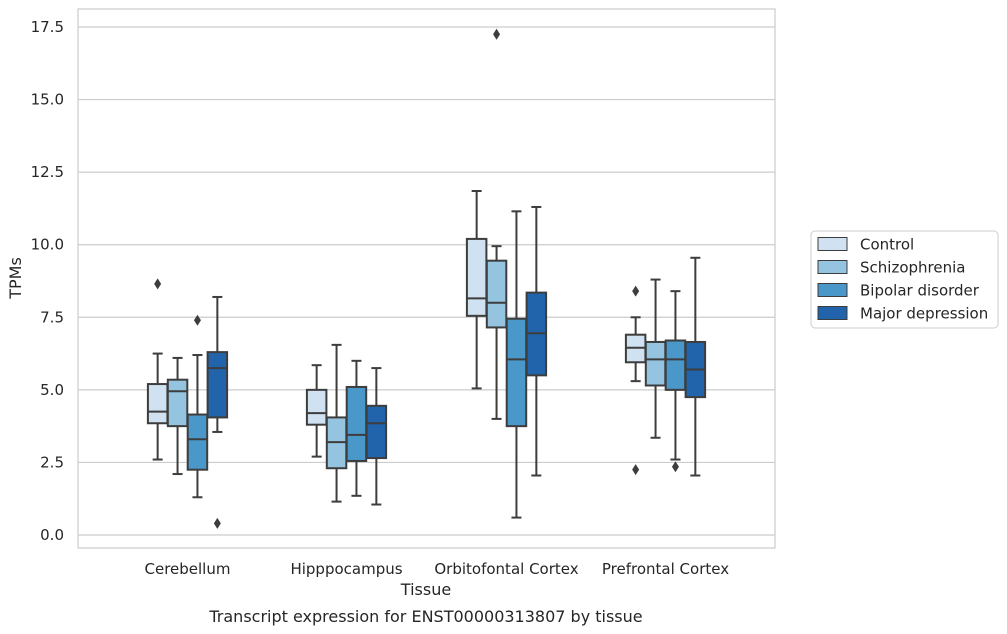 This screenshot has width=1007, height=634. Describe the element at coordinates (425, 589) in the screenshot. I see `x-axis-title: Tissue` at that location.